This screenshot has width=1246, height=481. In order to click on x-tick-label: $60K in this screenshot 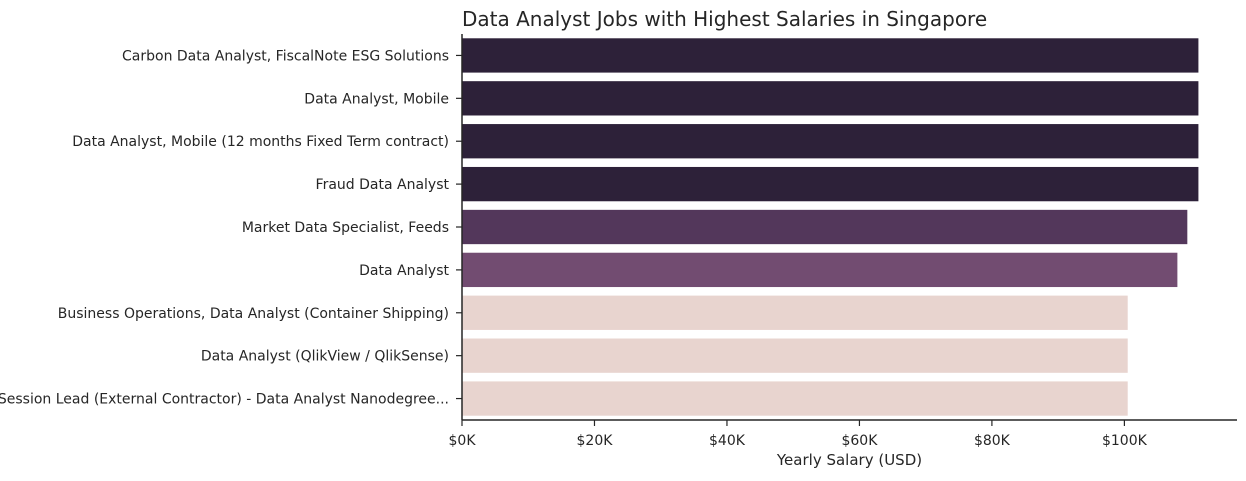, I will do `click(859, 441)`.